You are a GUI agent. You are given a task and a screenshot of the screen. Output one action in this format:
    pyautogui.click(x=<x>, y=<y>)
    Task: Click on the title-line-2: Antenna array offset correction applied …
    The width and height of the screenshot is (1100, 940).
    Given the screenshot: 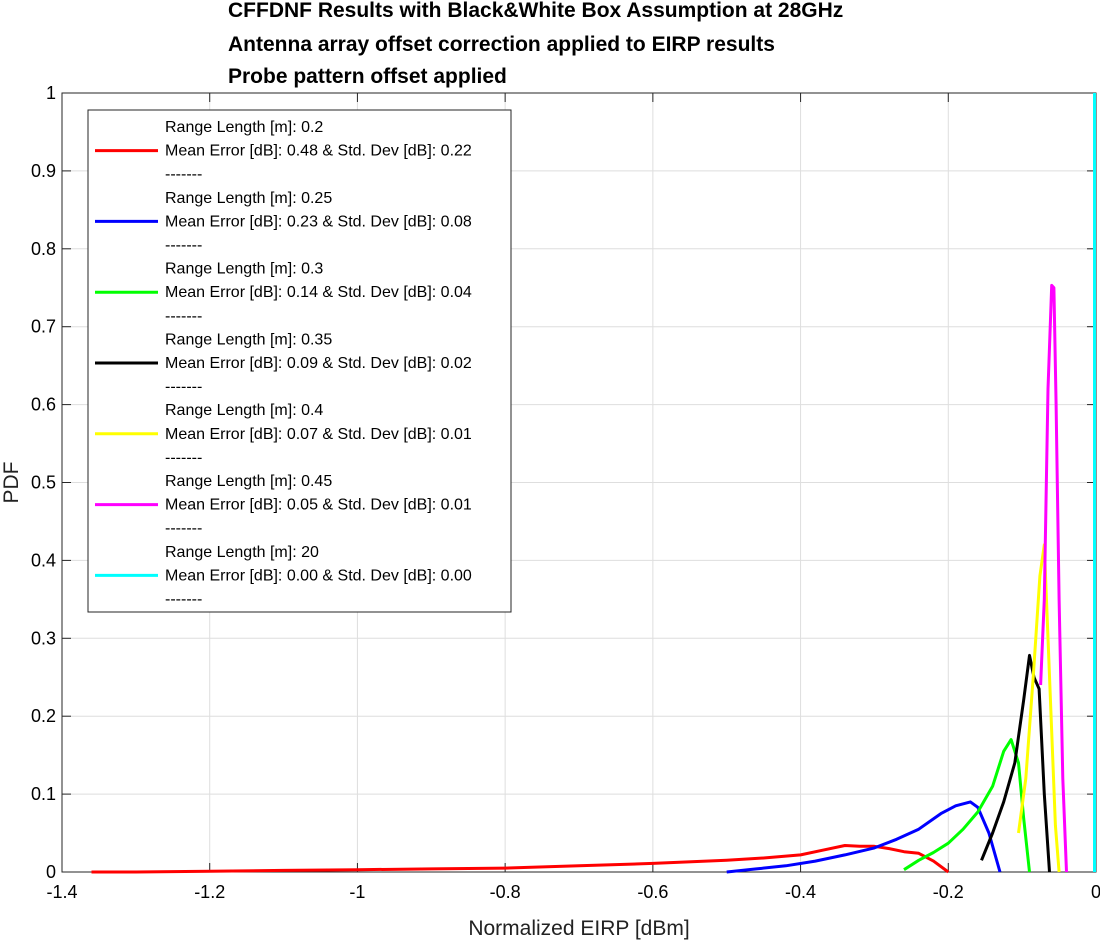 What is the action you would take?
    pyautogui.click(x=501, y=44)
    